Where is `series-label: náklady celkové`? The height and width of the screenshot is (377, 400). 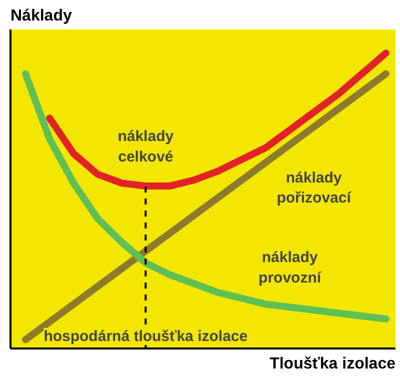 series-label: náklady celkové is located at coordinates (146, 147).